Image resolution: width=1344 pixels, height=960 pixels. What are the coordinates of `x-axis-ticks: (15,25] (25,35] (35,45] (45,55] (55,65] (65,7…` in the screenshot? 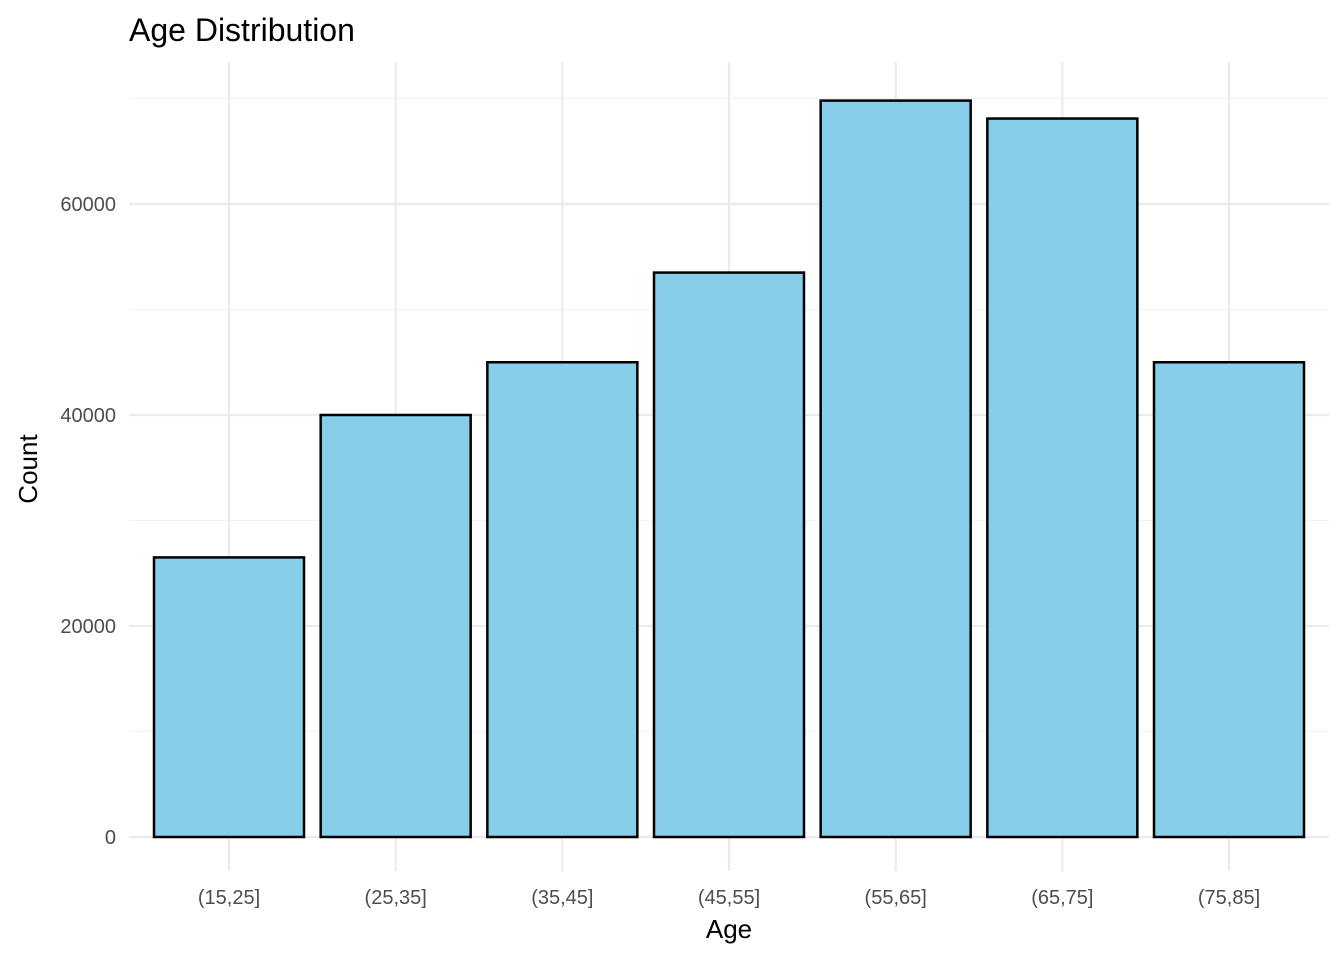 It's located at (729, 898).